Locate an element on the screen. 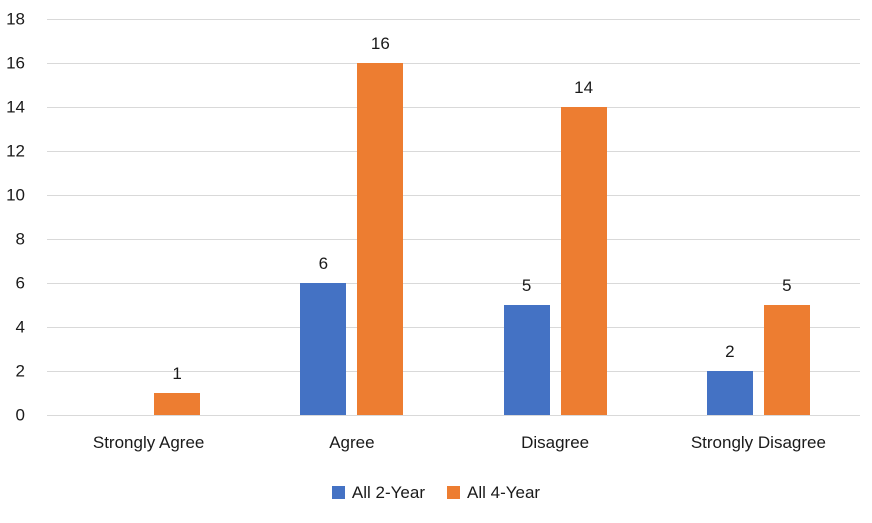  y-axis-tick-label: 0 is located at coordinates (20, 415).